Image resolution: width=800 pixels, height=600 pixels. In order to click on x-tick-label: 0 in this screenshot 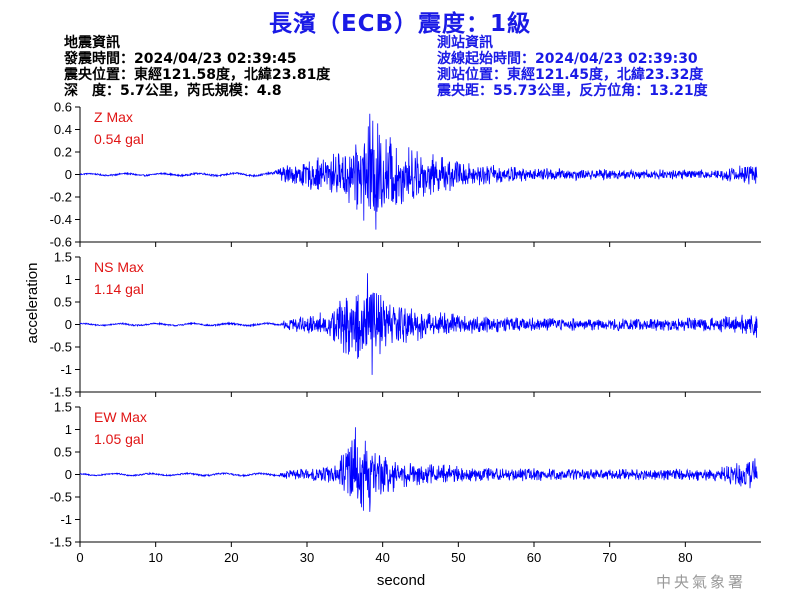, I will do `click(79, 557)`.